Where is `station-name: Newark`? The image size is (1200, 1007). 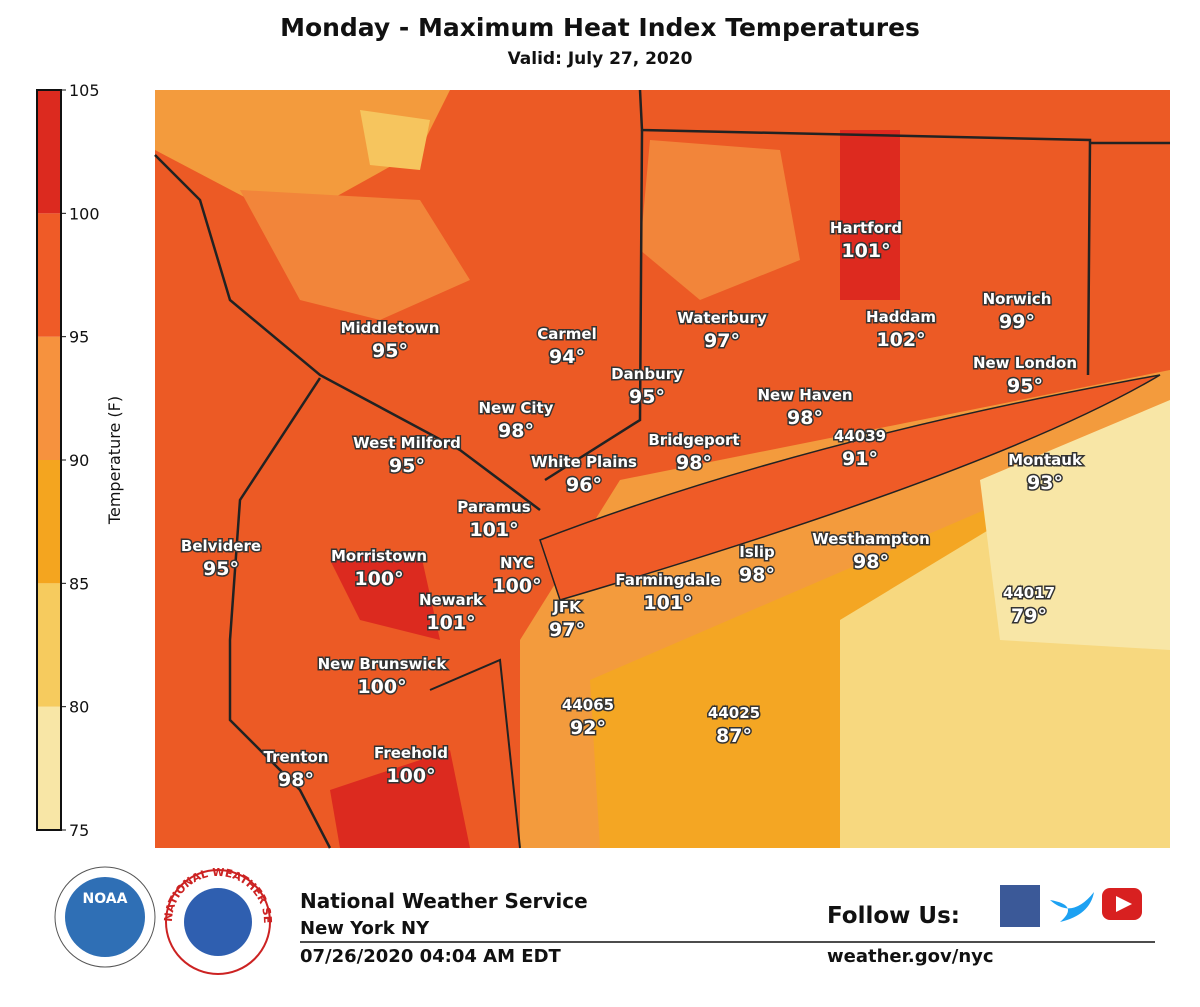
station-name: Newark is located at coordinates (451, 600).